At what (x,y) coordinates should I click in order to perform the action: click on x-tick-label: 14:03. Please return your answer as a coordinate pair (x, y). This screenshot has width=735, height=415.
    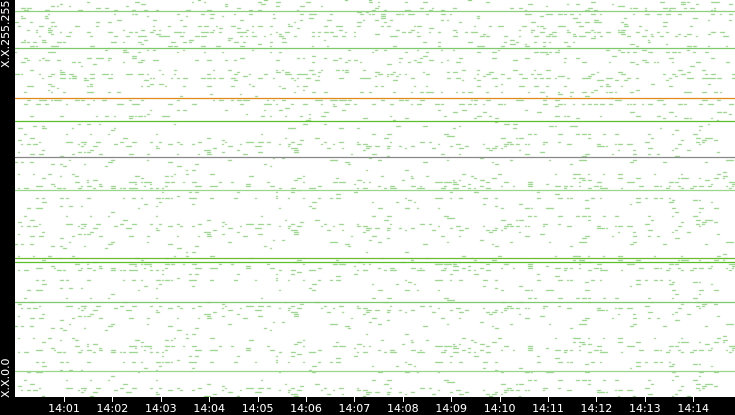
    Looking at the image, I should click on (160, 408).